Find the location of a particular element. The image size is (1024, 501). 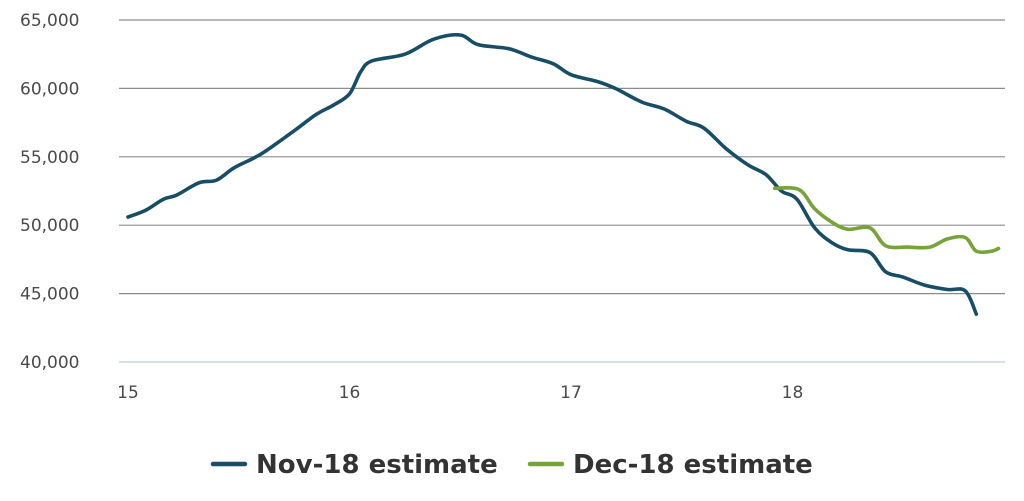

x-axis-tick-labels: 15 16 17 18 is located at coordinates (460, 393).